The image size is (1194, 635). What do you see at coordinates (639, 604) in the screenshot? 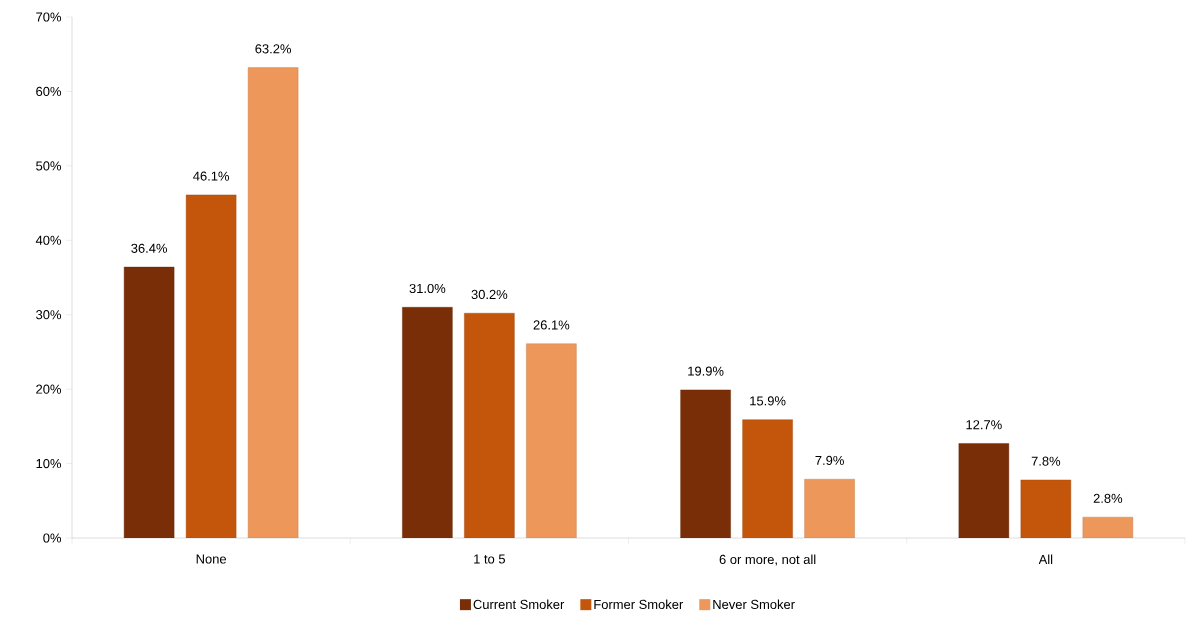
I see `legend-label: Former Smoker` at bounding box center [639, 604].